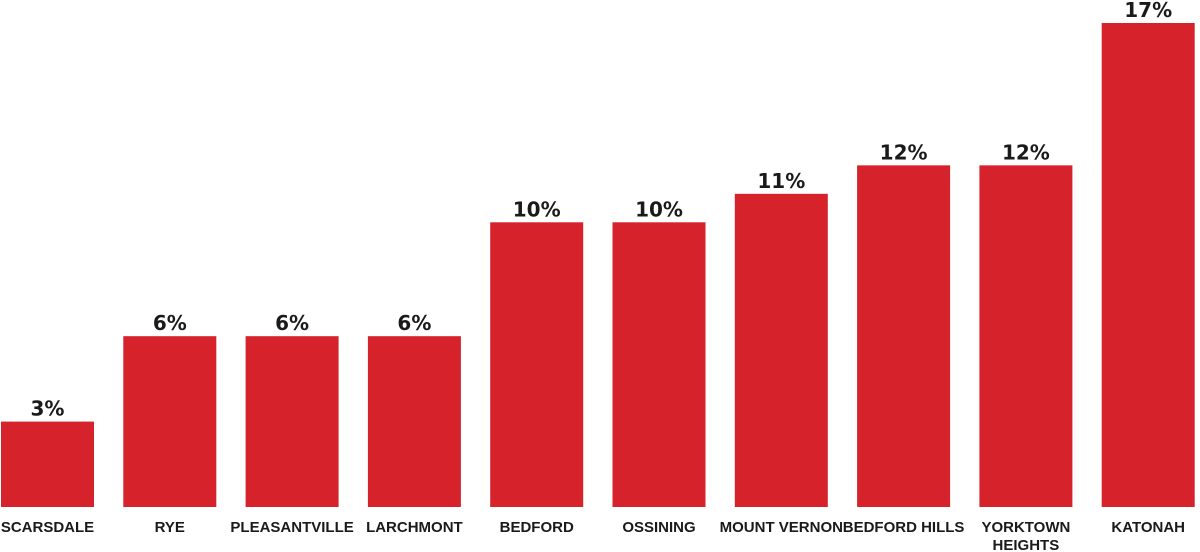  I want to click on category-label-3: LARCHMONT, so click(414, 527).